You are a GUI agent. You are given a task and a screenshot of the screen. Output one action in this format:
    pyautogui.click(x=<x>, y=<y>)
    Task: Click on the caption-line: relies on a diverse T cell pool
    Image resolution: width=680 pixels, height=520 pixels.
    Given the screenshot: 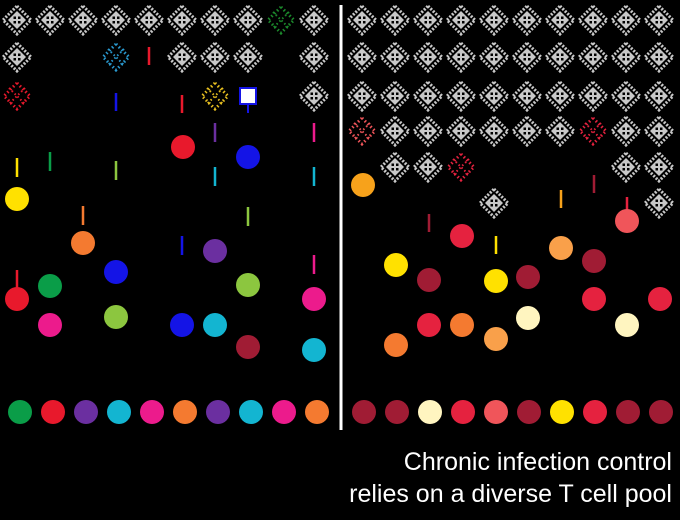 What is the action you would take?
    pyautogui.click(x=510, y=494)
    